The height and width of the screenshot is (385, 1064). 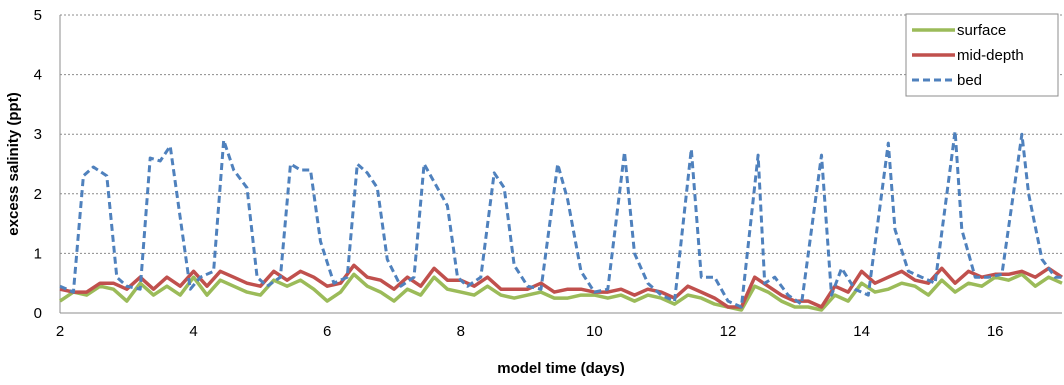 I want to click on x-tick-label: 4, so click(x=193, y=331).